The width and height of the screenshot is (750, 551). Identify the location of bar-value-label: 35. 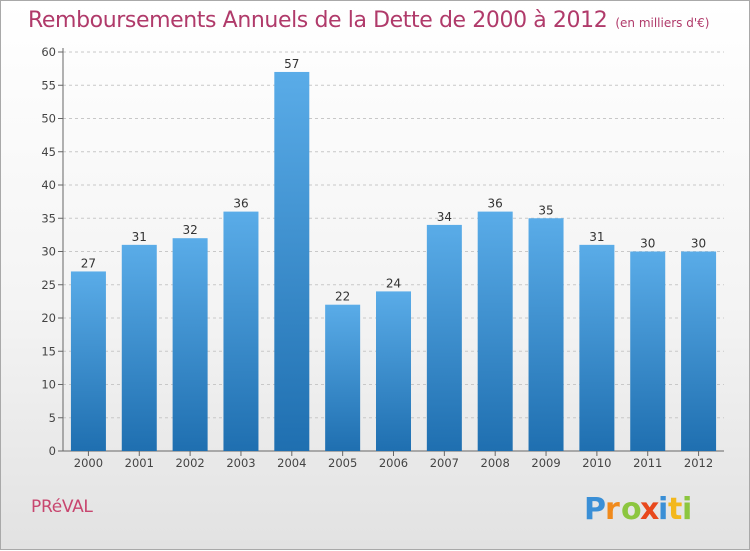
(545, 210).